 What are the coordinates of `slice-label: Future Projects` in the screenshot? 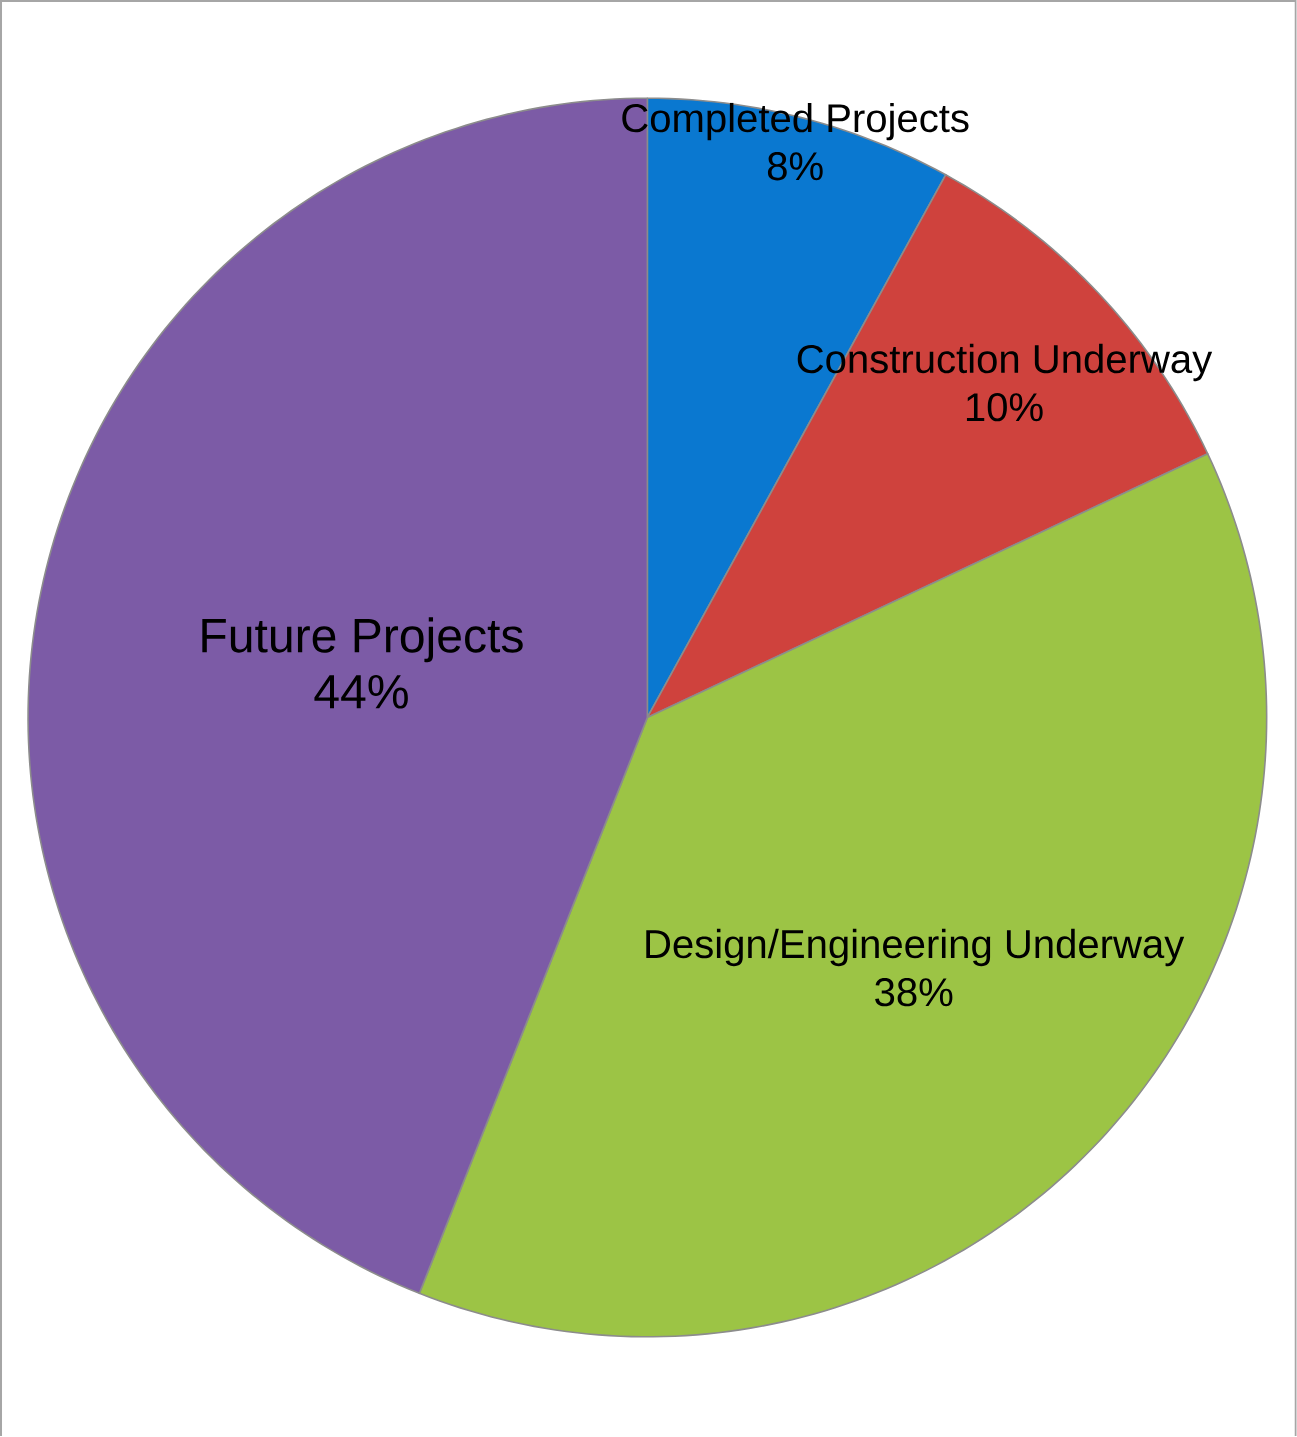 It's located at (362, 640).